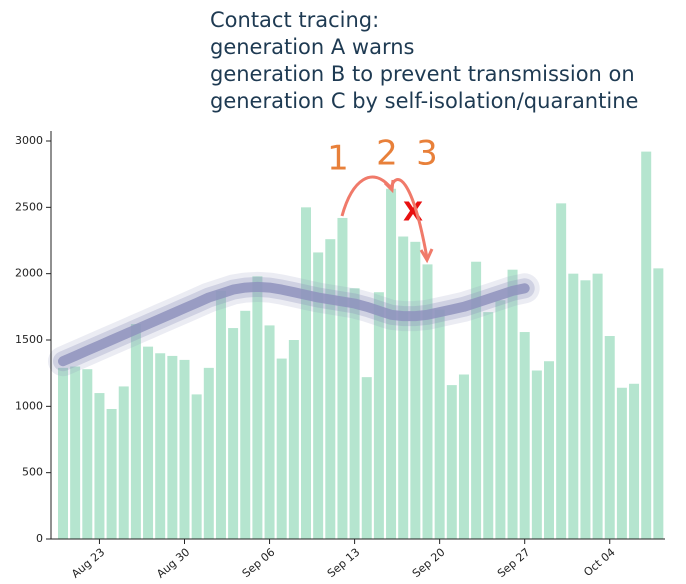  I want to click on y-tick-label: 0, so click(39, 538).